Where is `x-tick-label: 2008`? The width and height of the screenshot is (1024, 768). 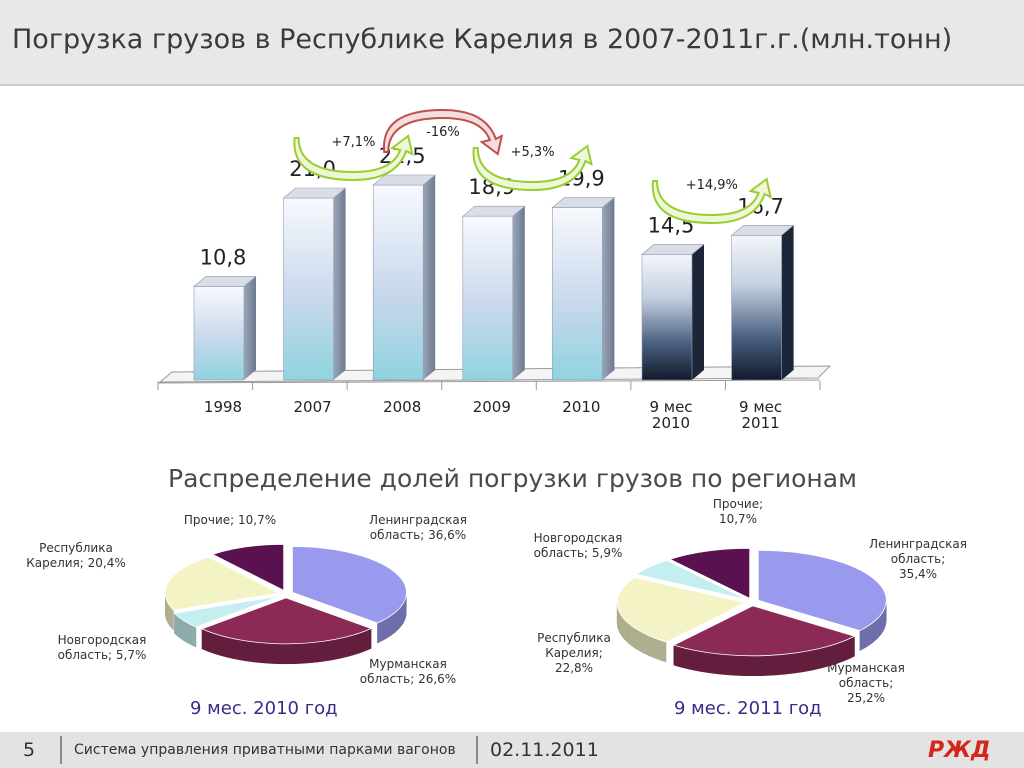 x-tick-label: 2008 is located at coordinates (402, 407).